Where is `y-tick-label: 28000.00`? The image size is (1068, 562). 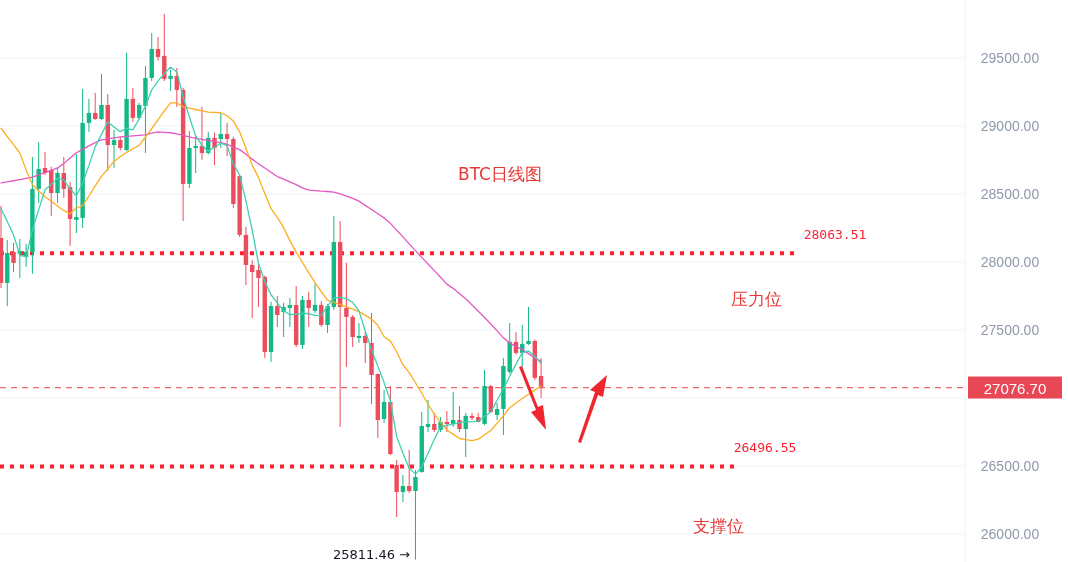 y-tick-label: 28000.00 is located at coordinates (1010, 261).